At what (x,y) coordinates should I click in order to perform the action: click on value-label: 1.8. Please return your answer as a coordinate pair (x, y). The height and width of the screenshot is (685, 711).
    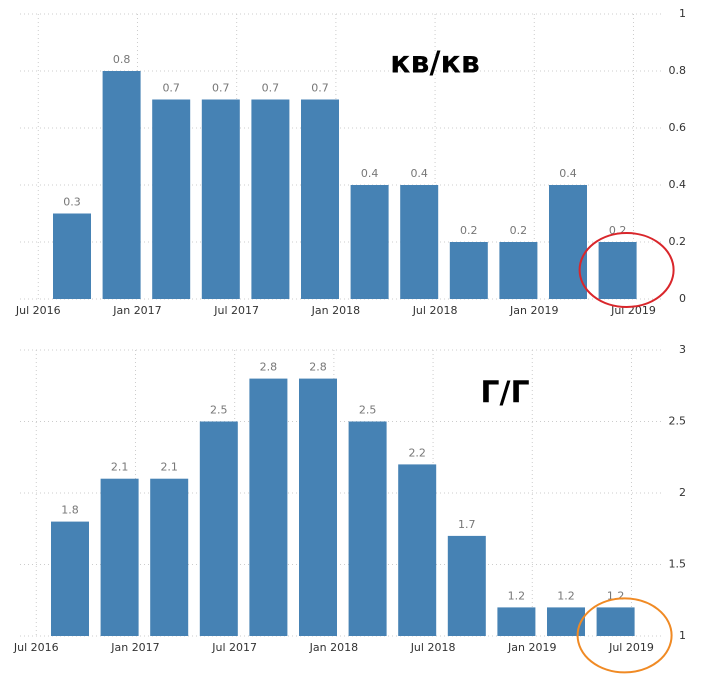
    Looking at the image, I should click on (70, 510).